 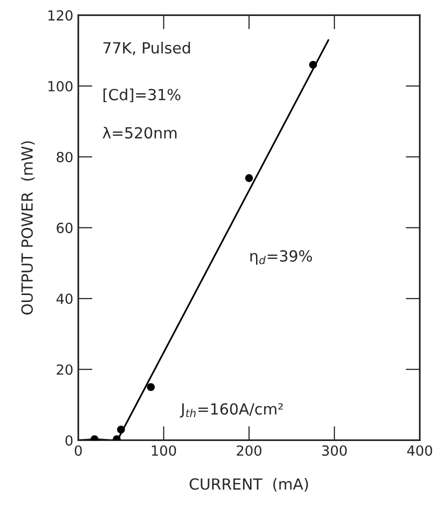 I want to click on y-tick-label: 0, so click(x=69, y=440).